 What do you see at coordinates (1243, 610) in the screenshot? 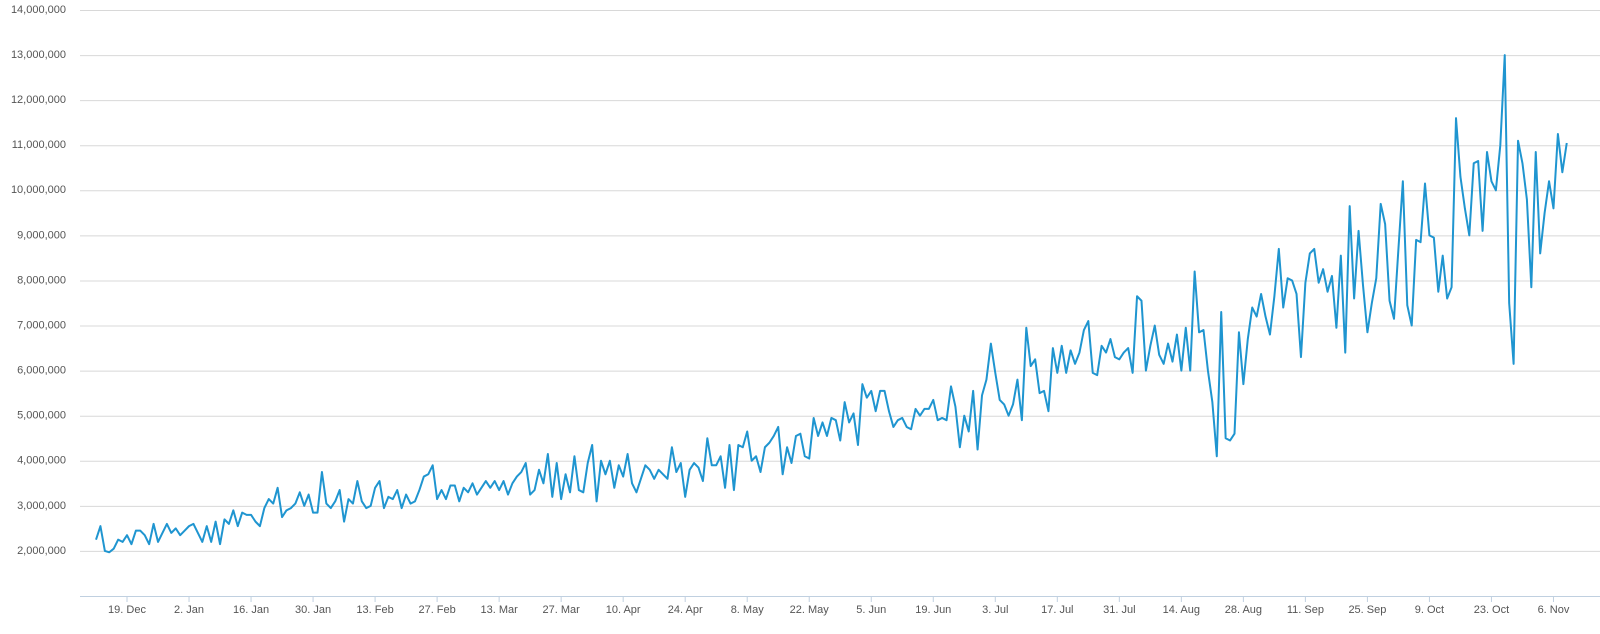
I see `x-tick-label: 28. Aug` at bounding box center [1243, 610].